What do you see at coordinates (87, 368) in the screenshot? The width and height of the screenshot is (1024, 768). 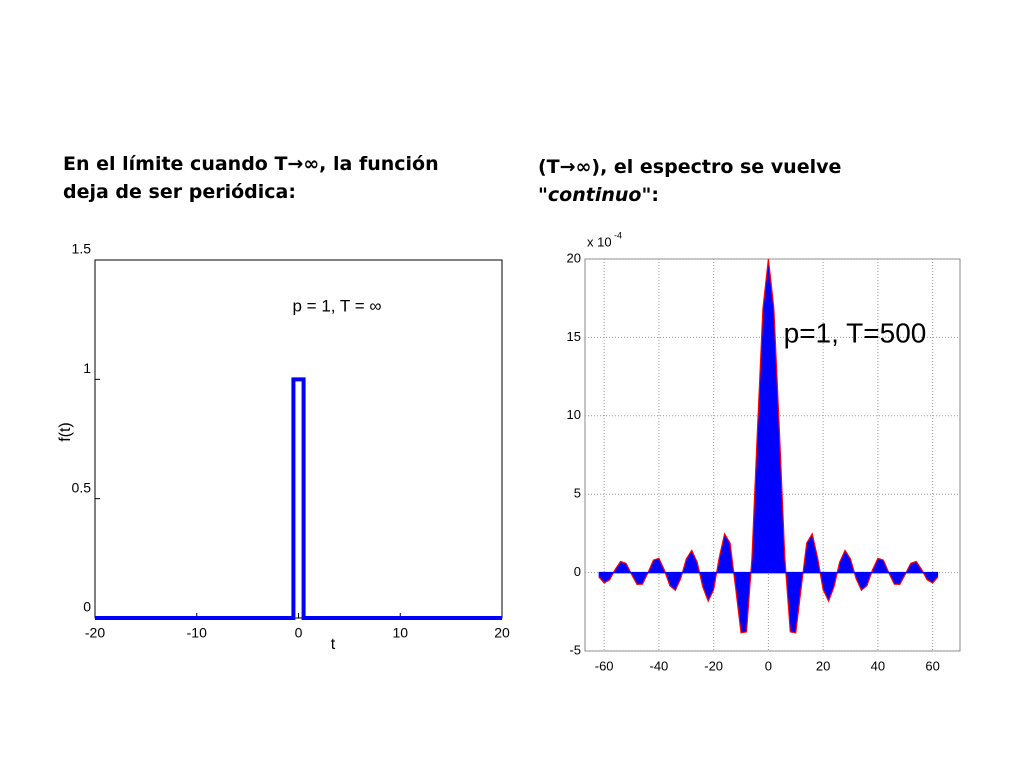 I see `y-tick-label: 1` at bounding box center [87, 368].